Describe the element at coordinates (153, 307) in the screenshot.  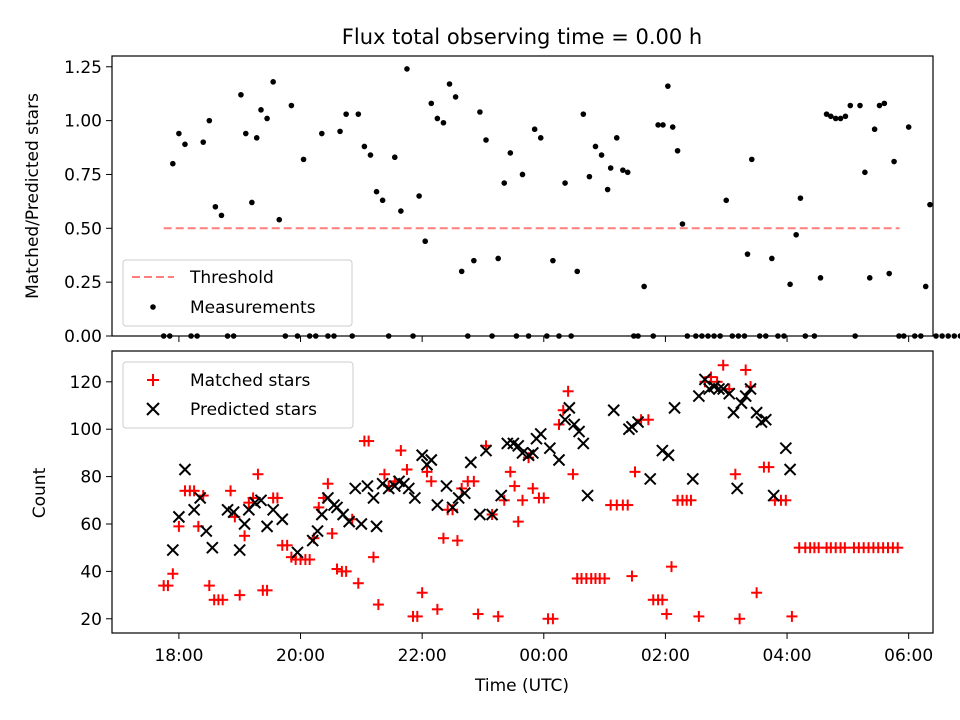
I see `measurements-legend-swatch` at that location.